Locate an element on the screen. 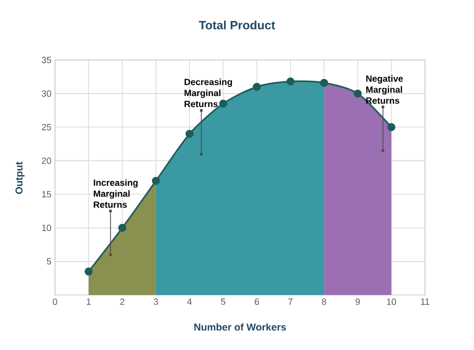 The height and width of the screenshot is (350, 474). x-axis-title: Number of Workers is located at coordinates (240, 327).